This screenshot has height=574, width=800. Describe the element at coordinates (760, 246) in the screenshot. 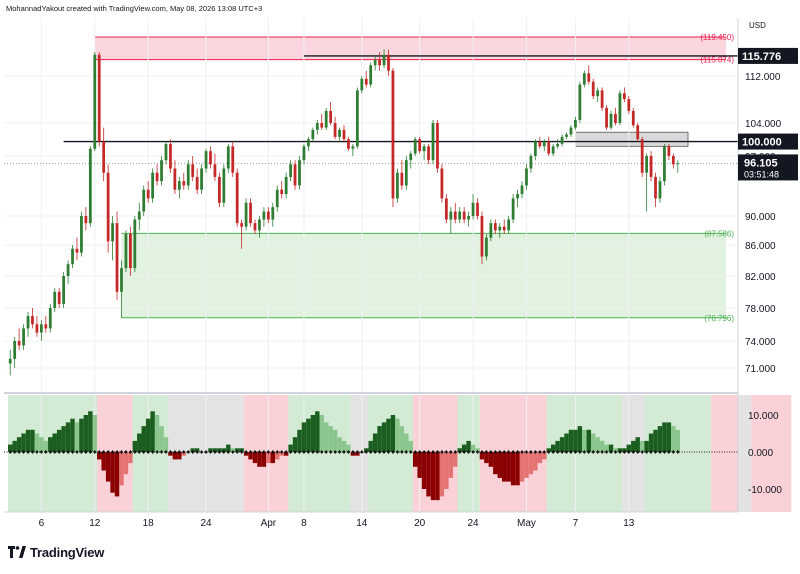

I see `y-tick-label: 86.000` at that location.